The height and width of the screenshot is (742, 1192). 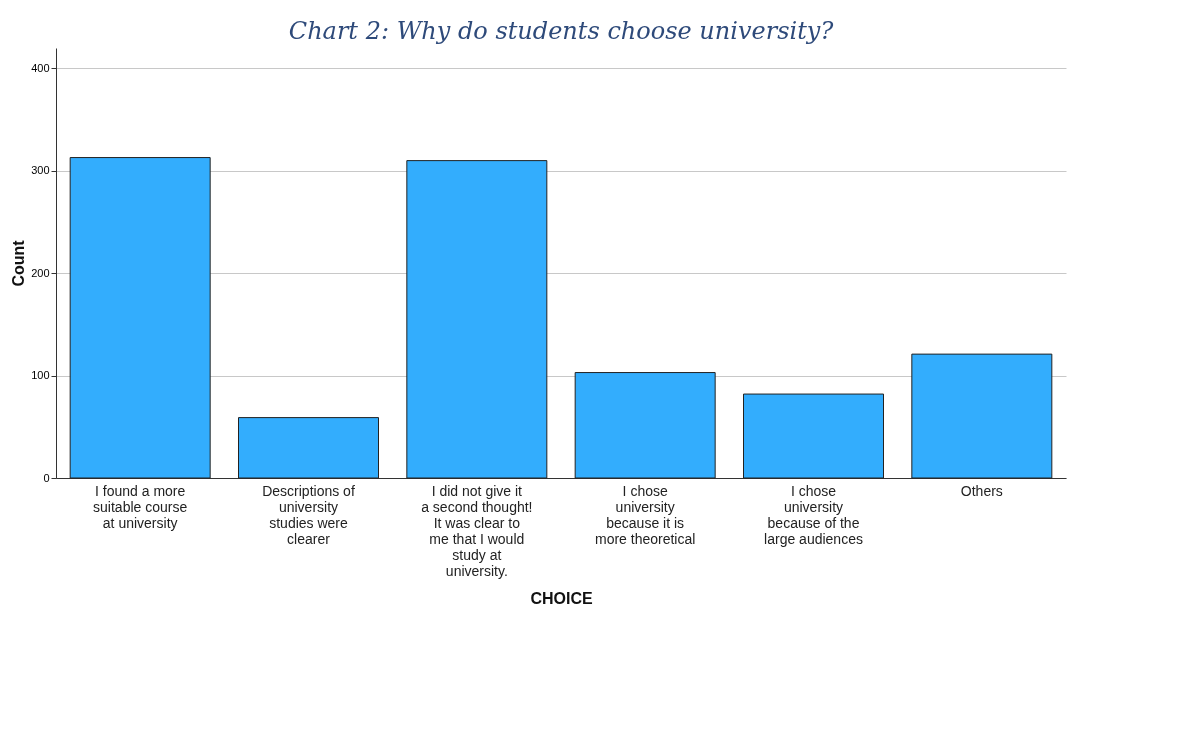 What do you see at coordinates (46, 477) in the screenshot?
I see `y-tick-label: 0` at bounding box center [46, 477].